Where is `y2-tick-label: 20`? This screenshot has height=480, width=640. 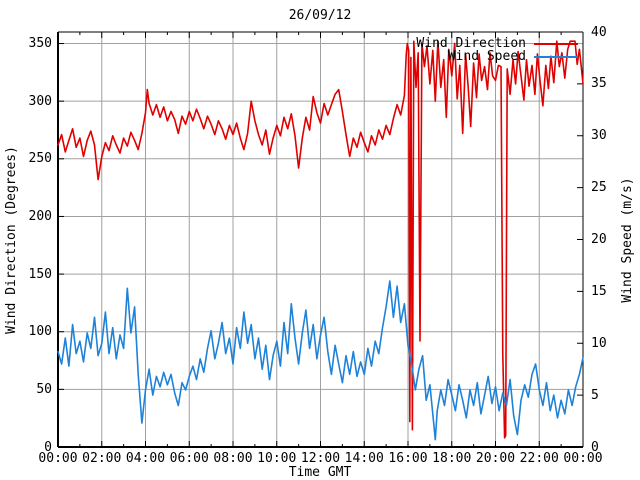
y2-tick-label: 20 is located at coordinates (599, 239).